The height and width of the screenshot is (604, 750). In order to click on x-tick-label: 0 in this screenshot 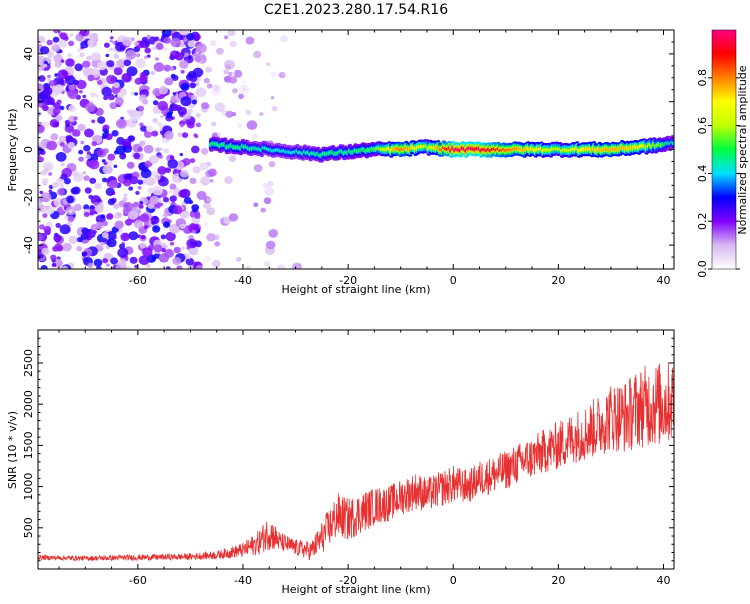, I will do `click(453, 280)`.